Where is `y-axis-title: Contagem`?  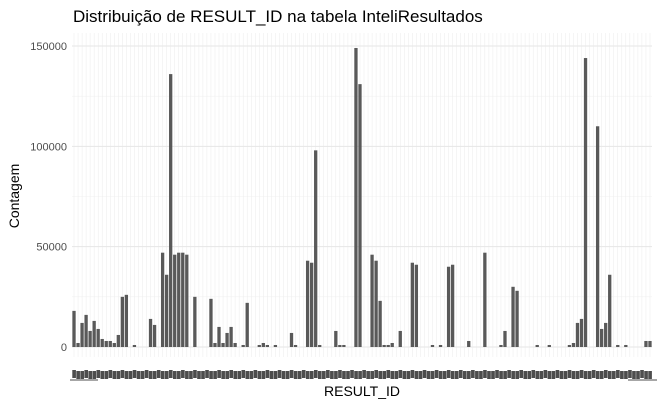
y-axis-title: Contagem is located at coordinates (14, 196).